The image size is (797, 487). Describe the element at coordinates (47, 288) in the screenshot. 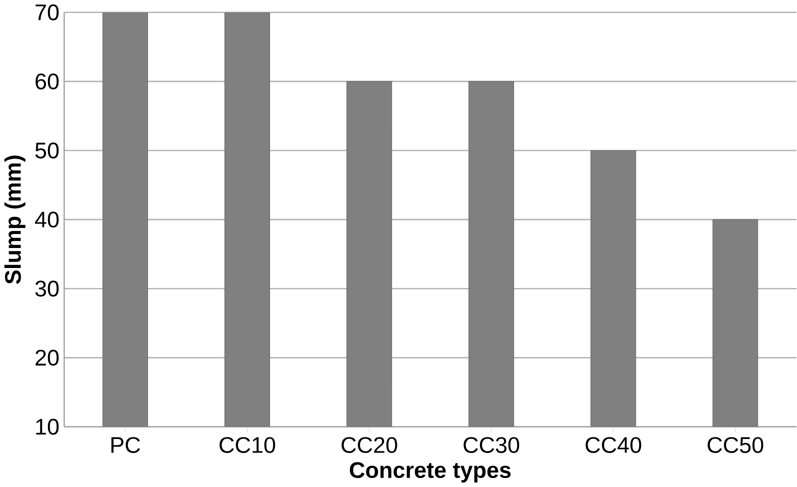

I see `y-tick-label: 30` at that location.